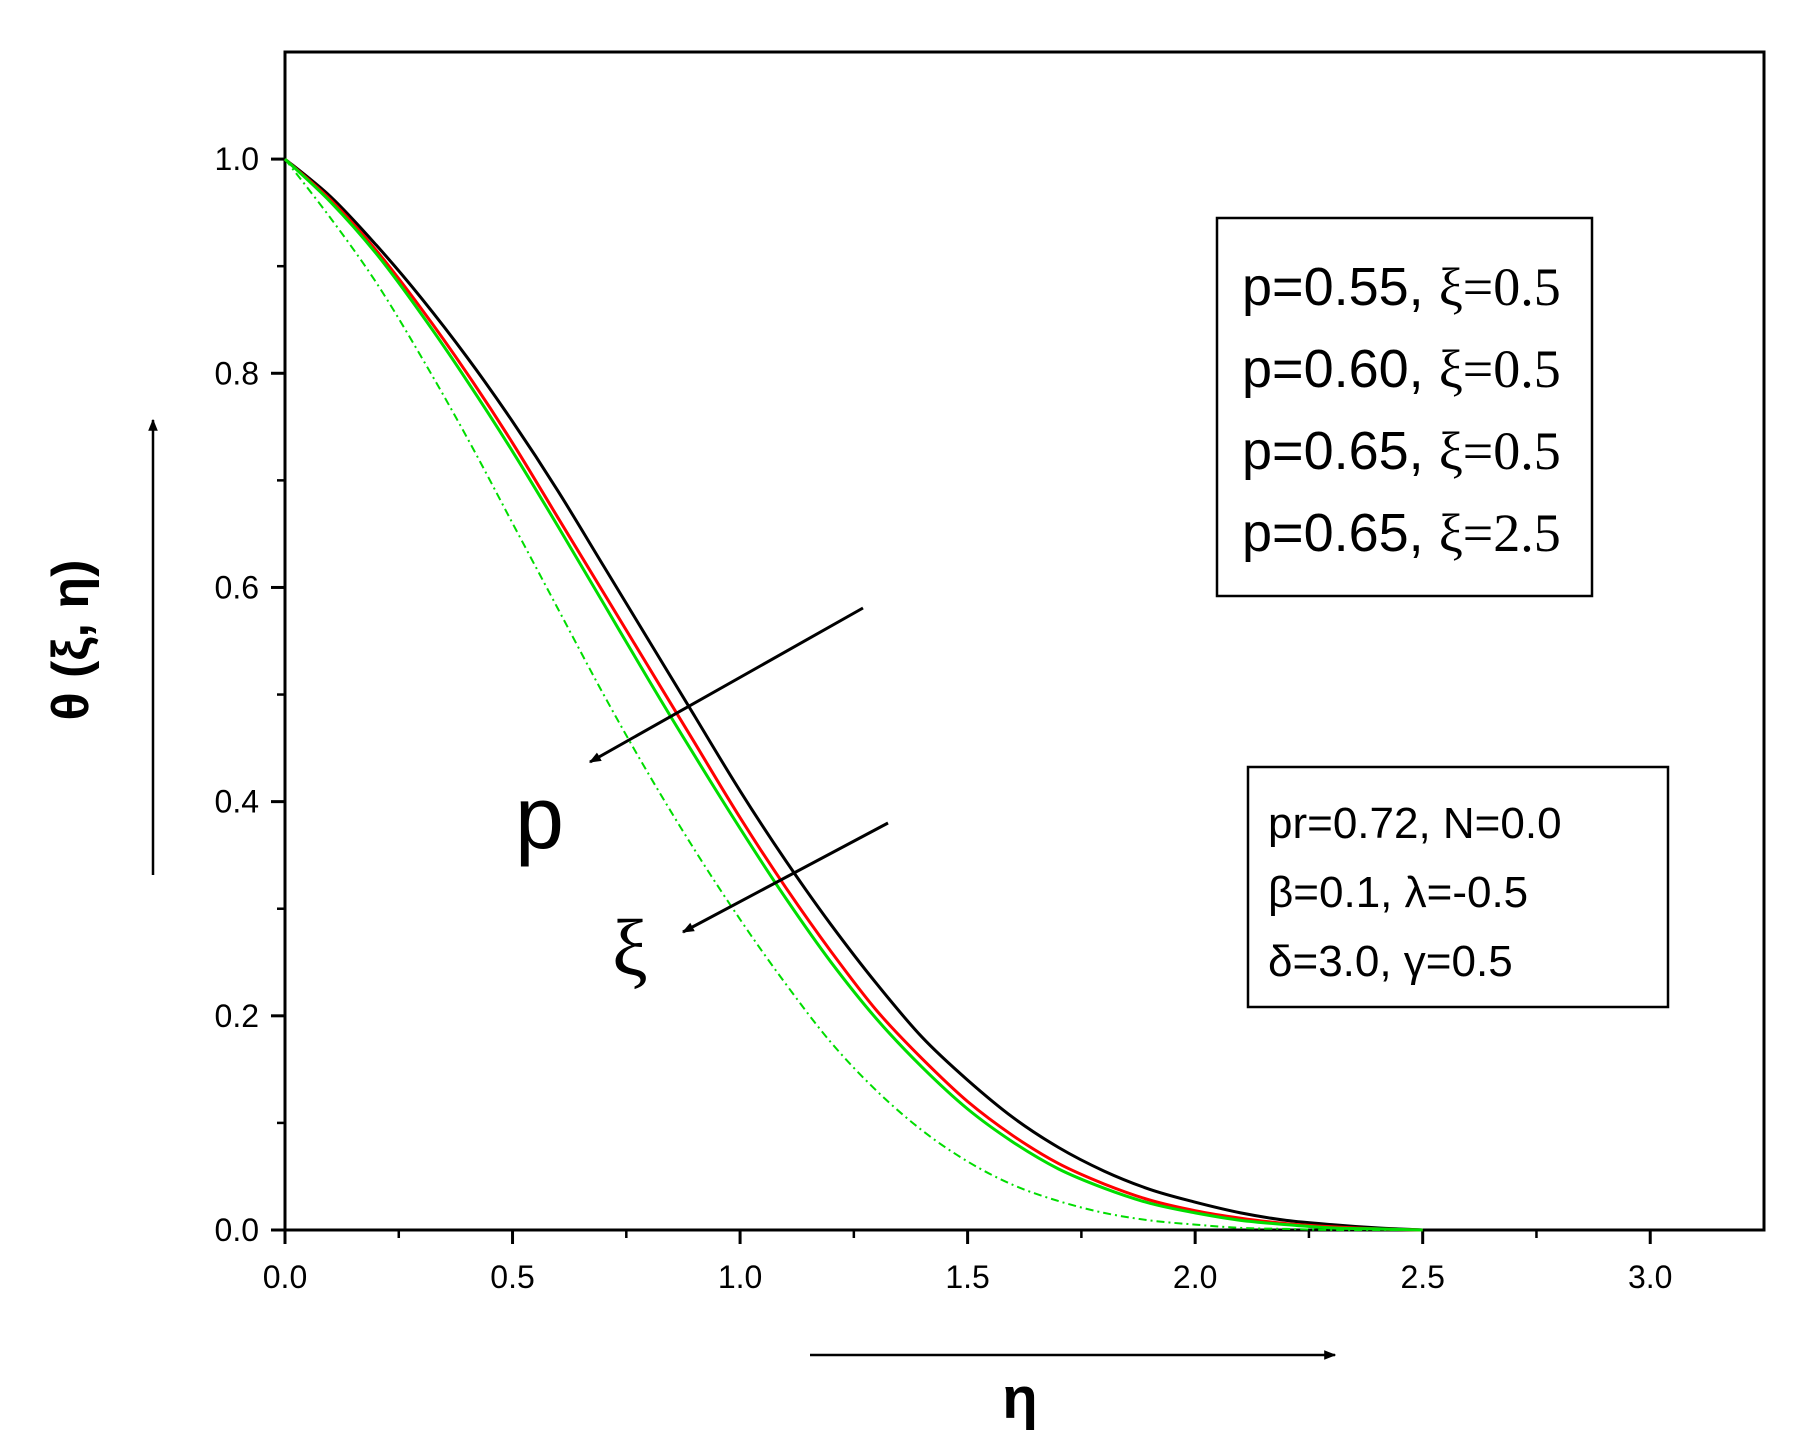 This screenshot has width=1811, height=1437. I want to click on y-axis-title: θ (ξ, η), so click(71, 639).